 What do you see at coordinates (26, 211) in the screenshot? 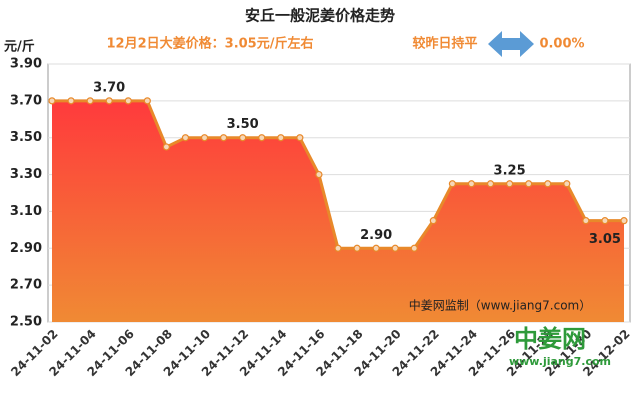
I see `y-tick-label: 3.10` at bounding box center [26, 211].